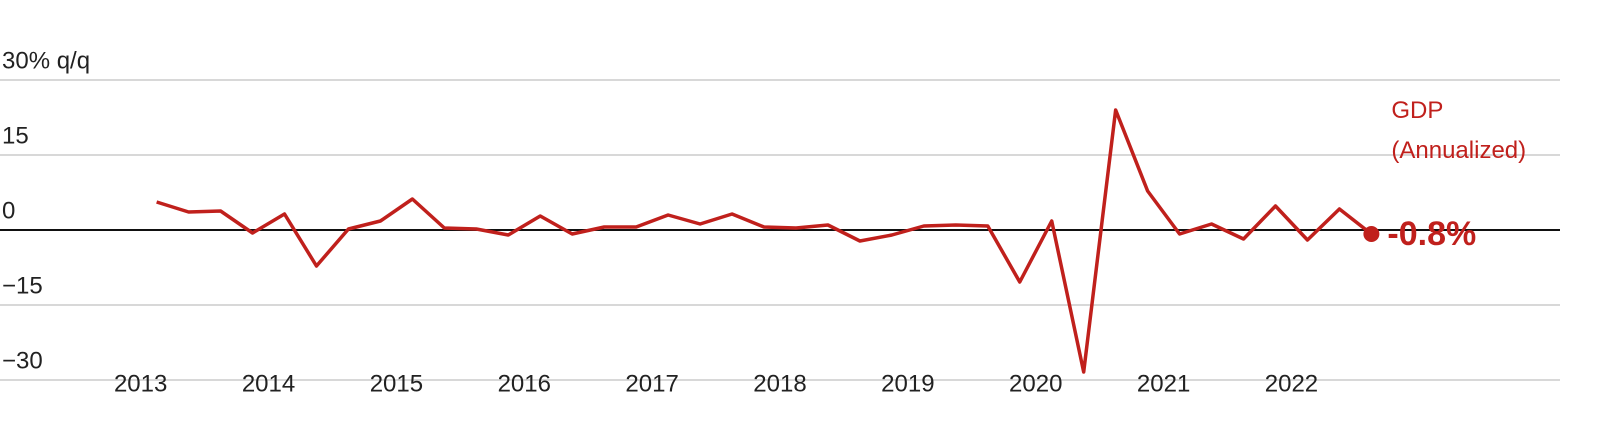 The image size is (1600, 440). I want to click on series-label-line: GDP, so click(1417, 110).